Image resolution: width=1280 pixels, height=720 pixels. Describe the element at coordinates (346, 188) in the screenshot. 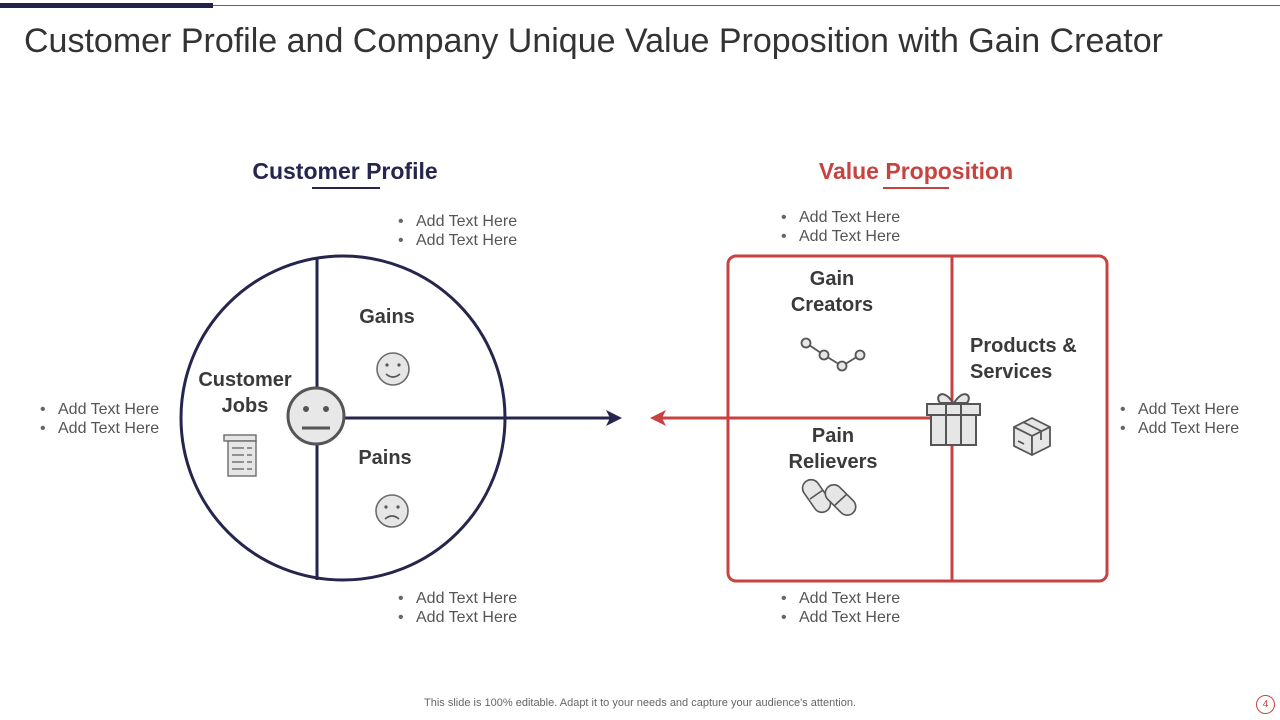

I see `customer-profile-underline` at that location.